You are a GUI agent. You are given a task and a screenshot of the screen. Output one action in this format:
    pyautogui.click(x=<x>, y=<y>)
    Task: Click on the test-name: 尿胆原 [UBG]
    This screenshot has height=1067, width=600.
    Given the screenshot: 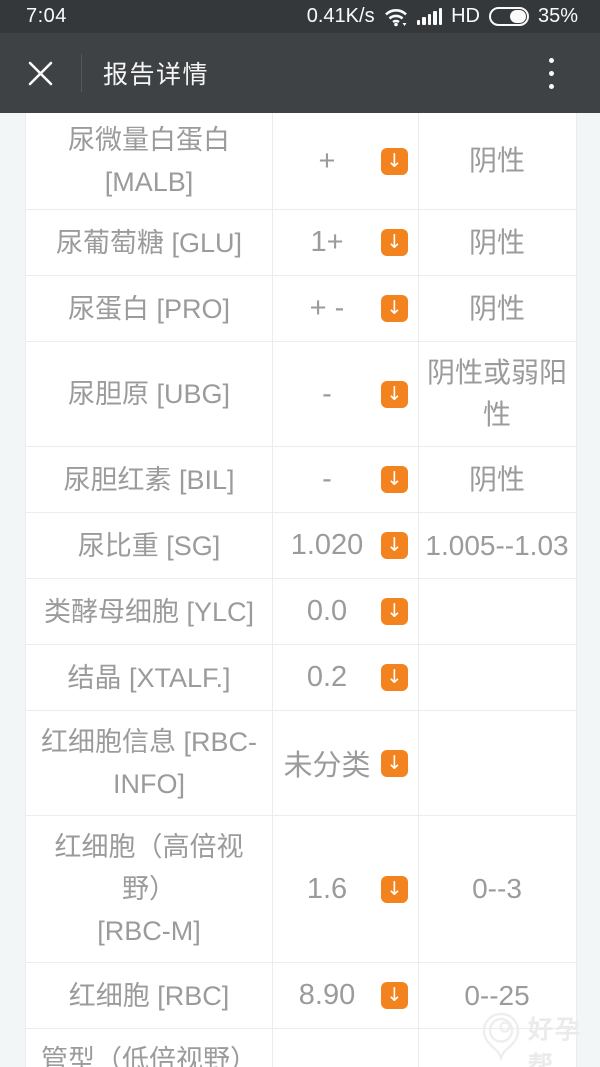 What is the action you would take?
    pyautogui.click(x=149, y=394)
    